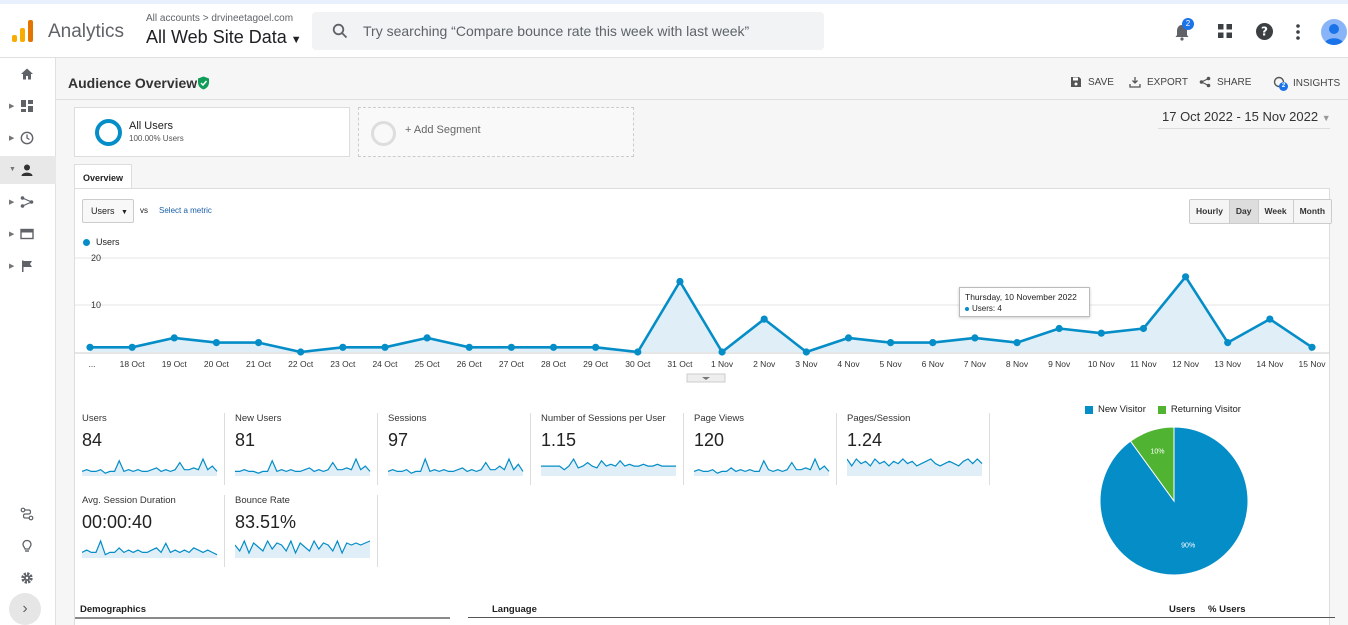  What do you see at coordinates (103, 176) in the screenshot?
I see `tab-overview: Overview` at bounding box center [103, 176].